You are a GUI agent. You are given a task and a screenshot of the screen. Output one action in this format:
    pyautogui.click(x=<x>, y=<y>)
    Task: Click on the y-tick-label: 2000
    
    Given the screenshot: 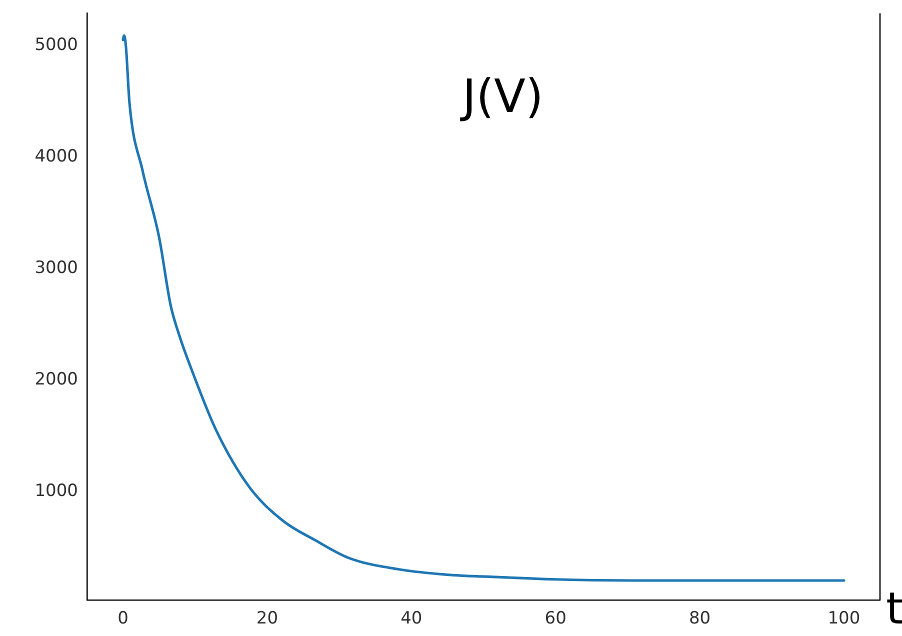 What is the action you would take?
    pyautogui.click(x=56, y=379)
    